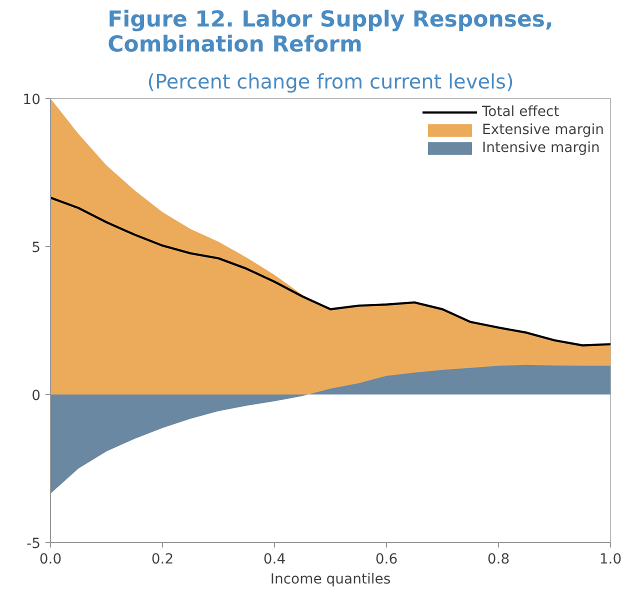  Describe the element at coordinates (36, 396) in the screenshot. I see `y-tick-label: 0` at that location.